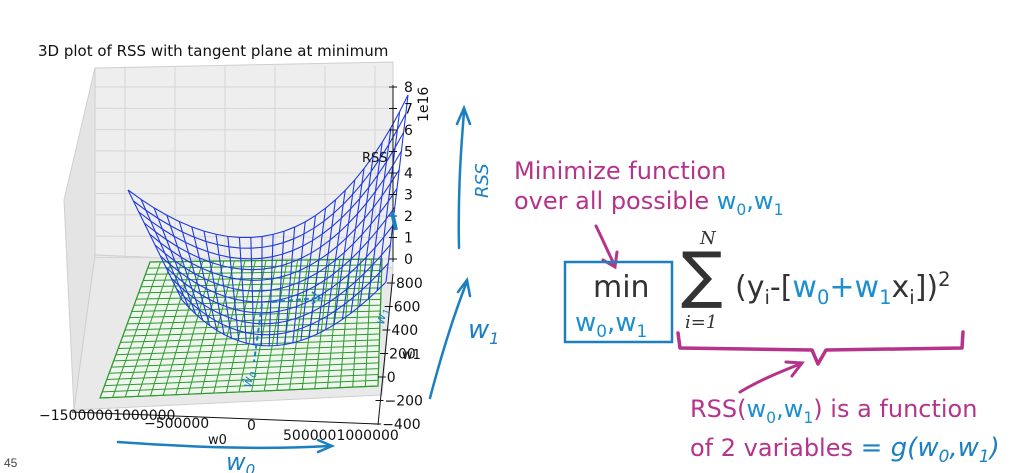  I want to click on w0-tick-3: 0, so click(251, 426).